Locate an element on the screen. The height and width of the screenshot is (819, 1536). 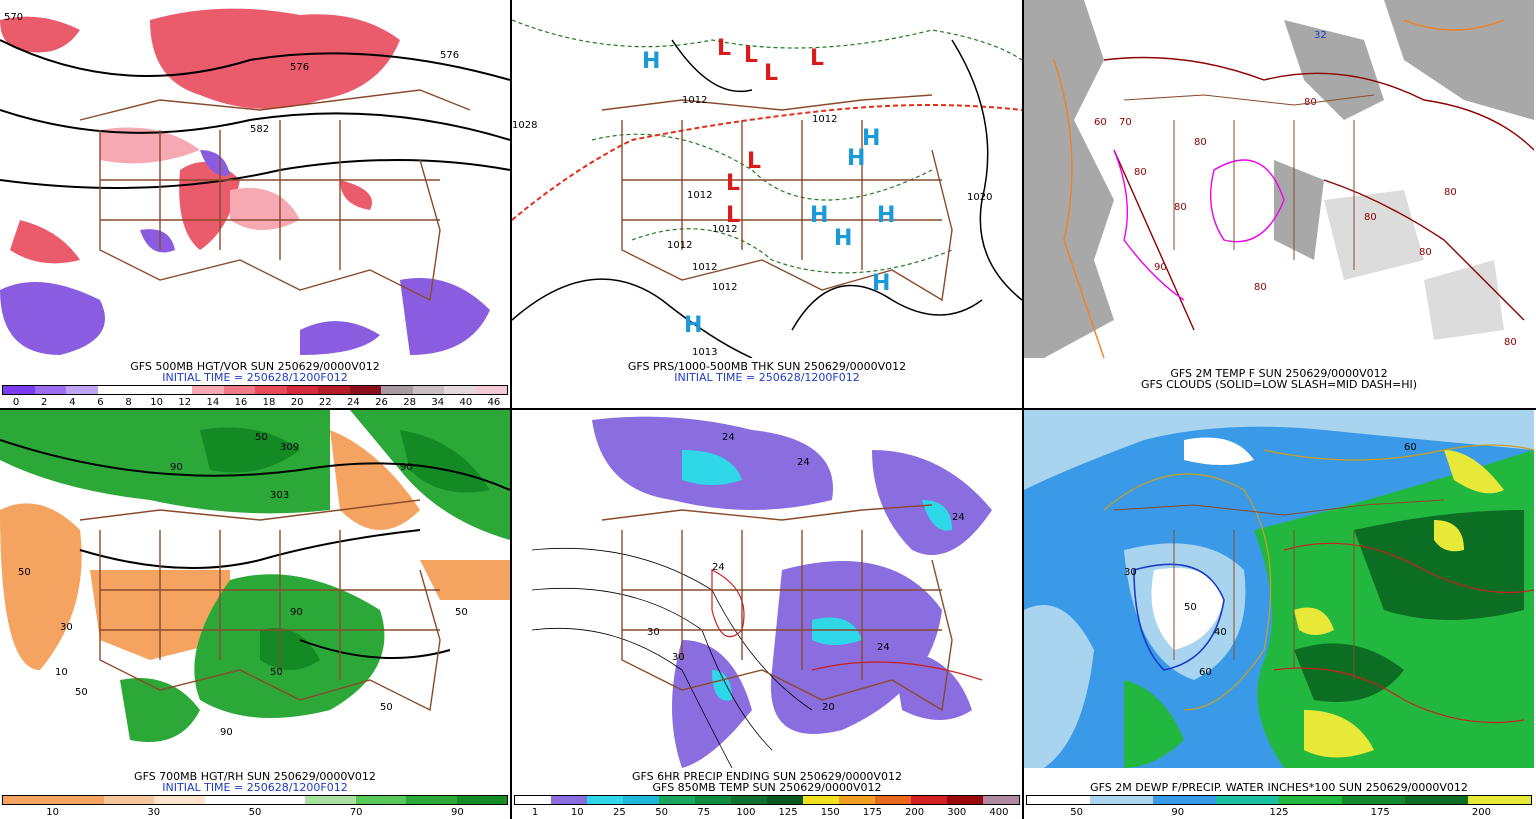
svg-text: 576 is located at coordinates (299, 67).